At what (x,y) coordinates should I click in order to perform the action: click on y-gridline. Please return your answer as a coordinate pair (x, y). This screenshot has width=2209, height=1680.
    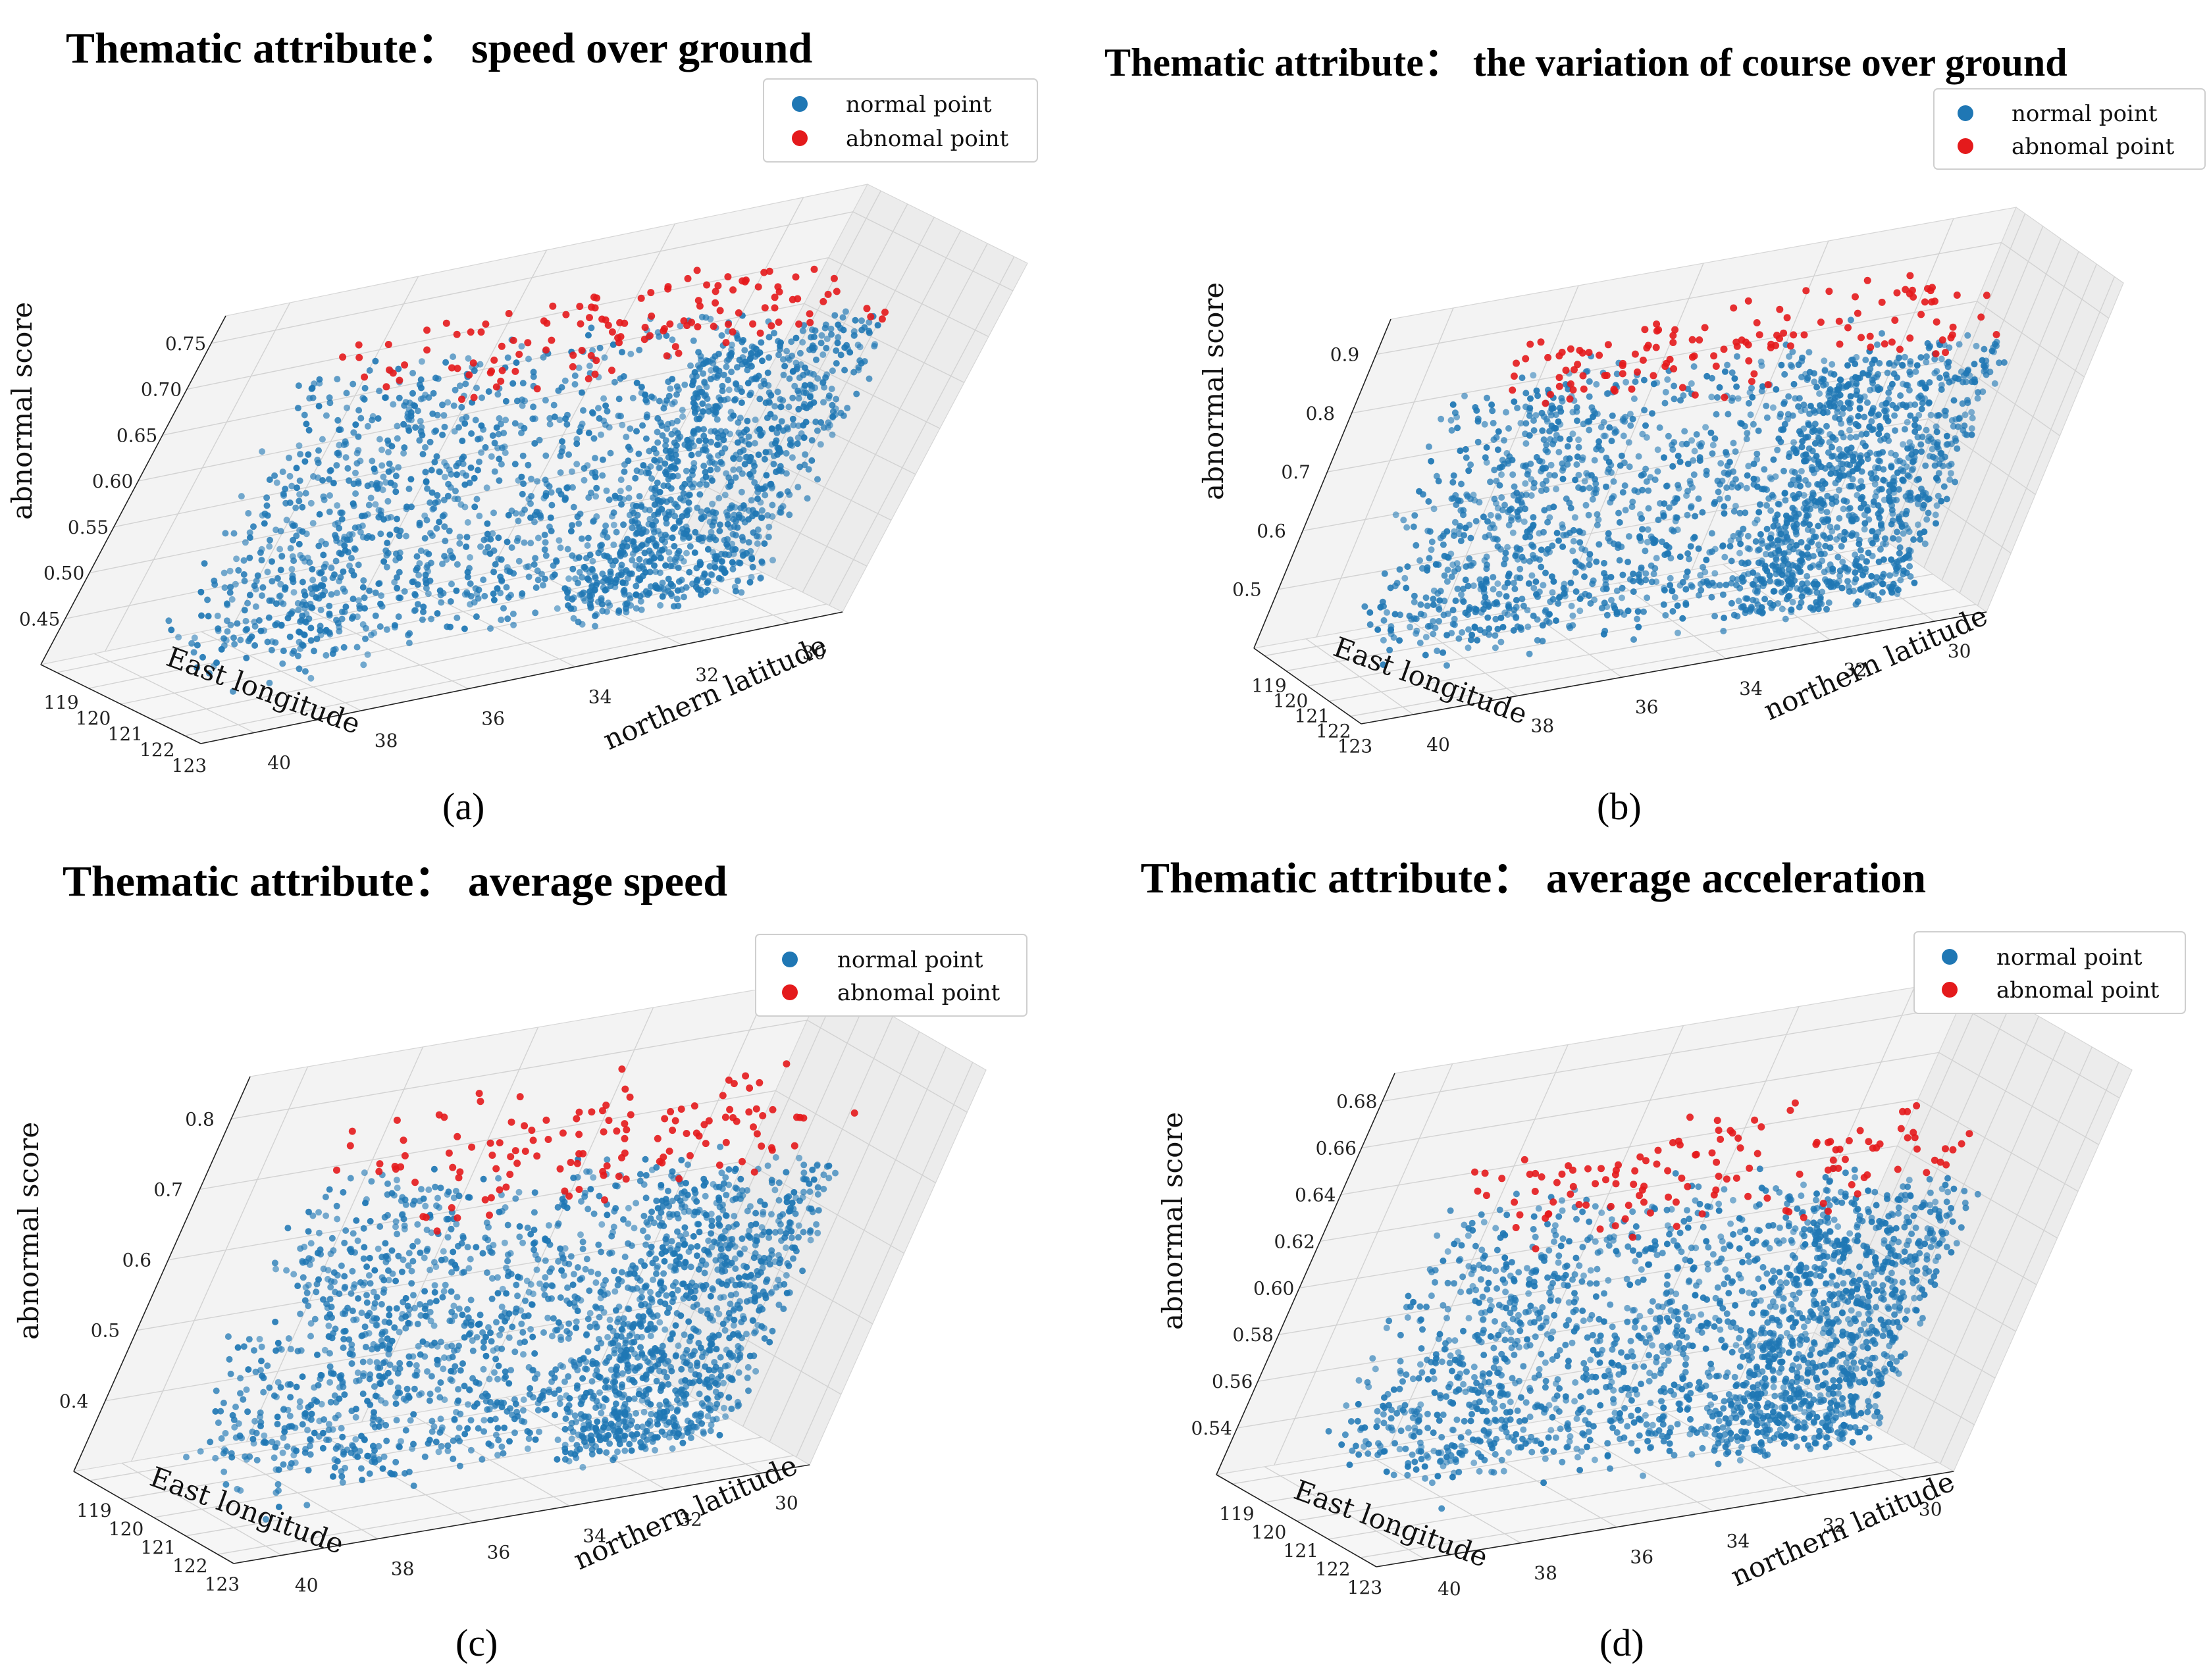
    Looking at the image, I should click on (297, 1493).